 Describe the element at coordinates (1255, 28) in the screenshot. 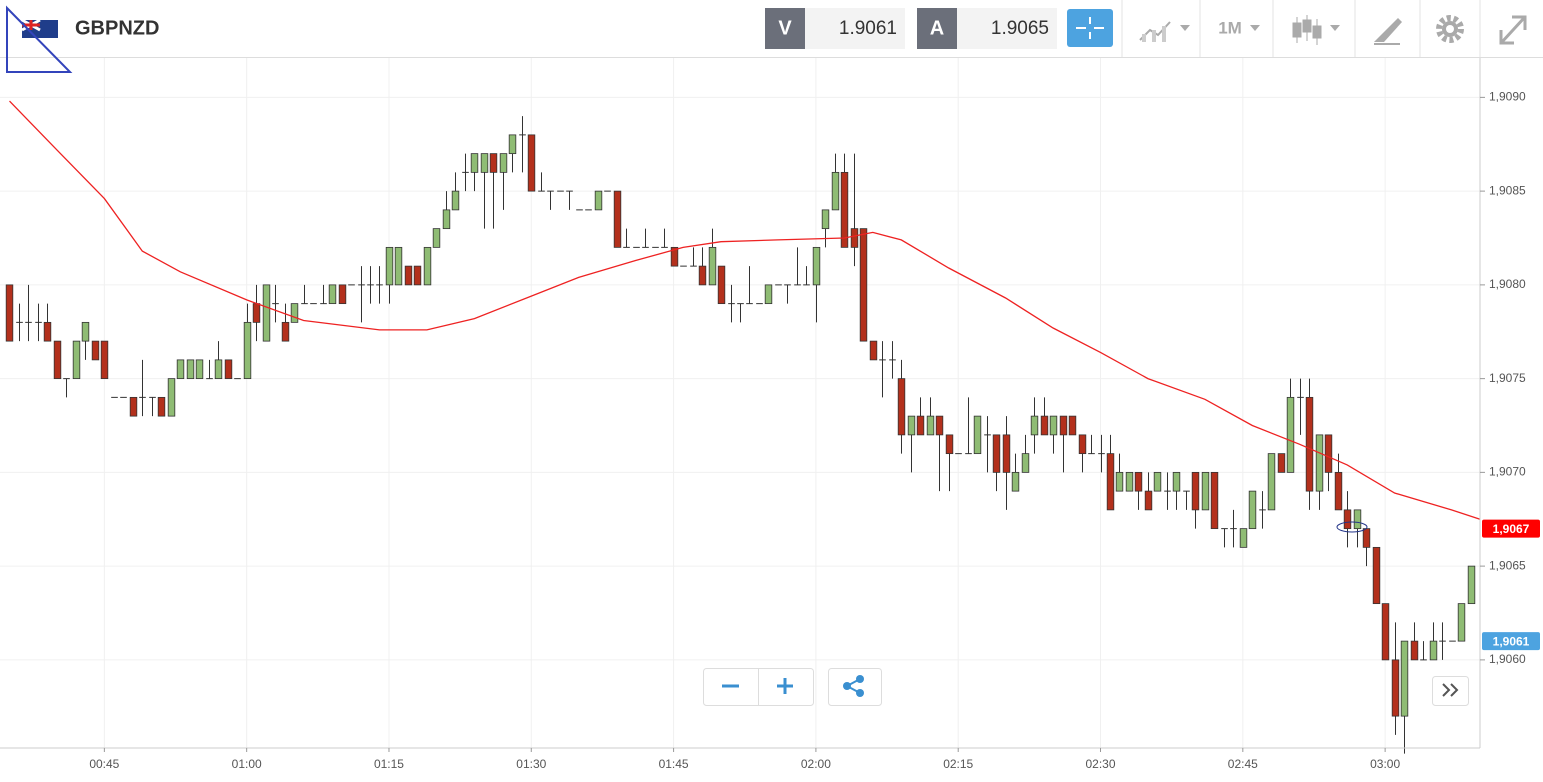

I see `timeframe-caret` at that location.